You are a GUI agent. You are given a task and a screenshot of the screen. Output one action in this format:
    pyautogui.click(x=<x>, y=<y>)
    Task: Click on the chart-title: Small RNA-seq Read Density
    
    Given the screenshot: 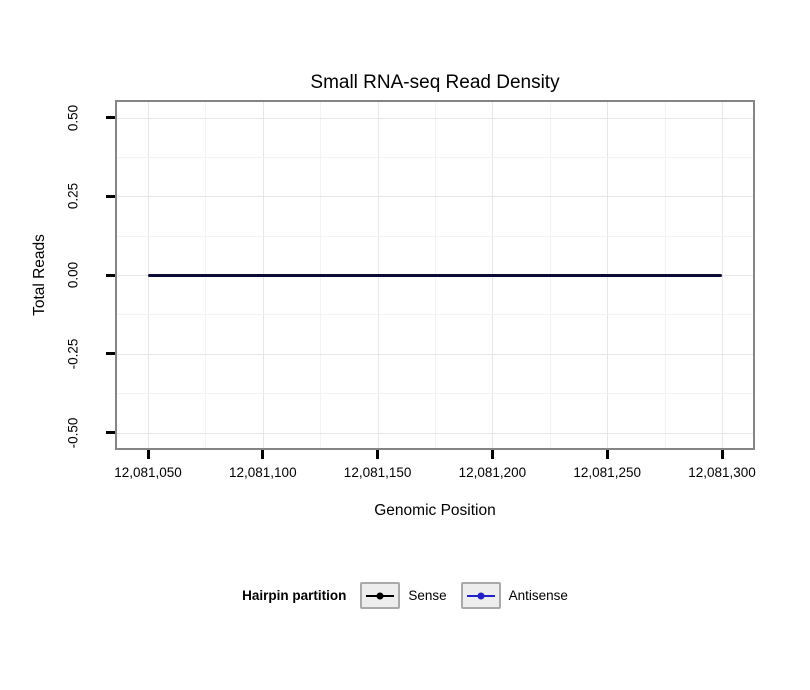 What is the action you would take?
    pyautogui.click(x=435, y=82)
    